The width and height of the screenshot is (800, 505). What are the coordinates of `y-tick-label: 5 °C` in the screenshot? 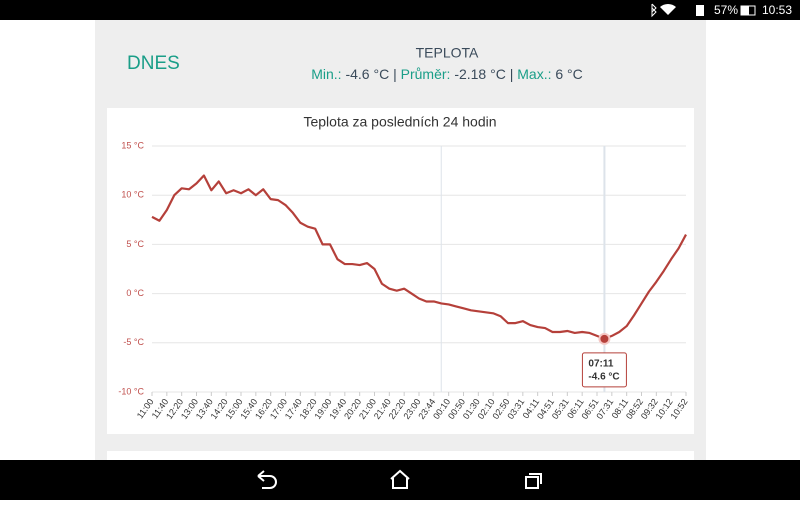 It's located at (135, 244).